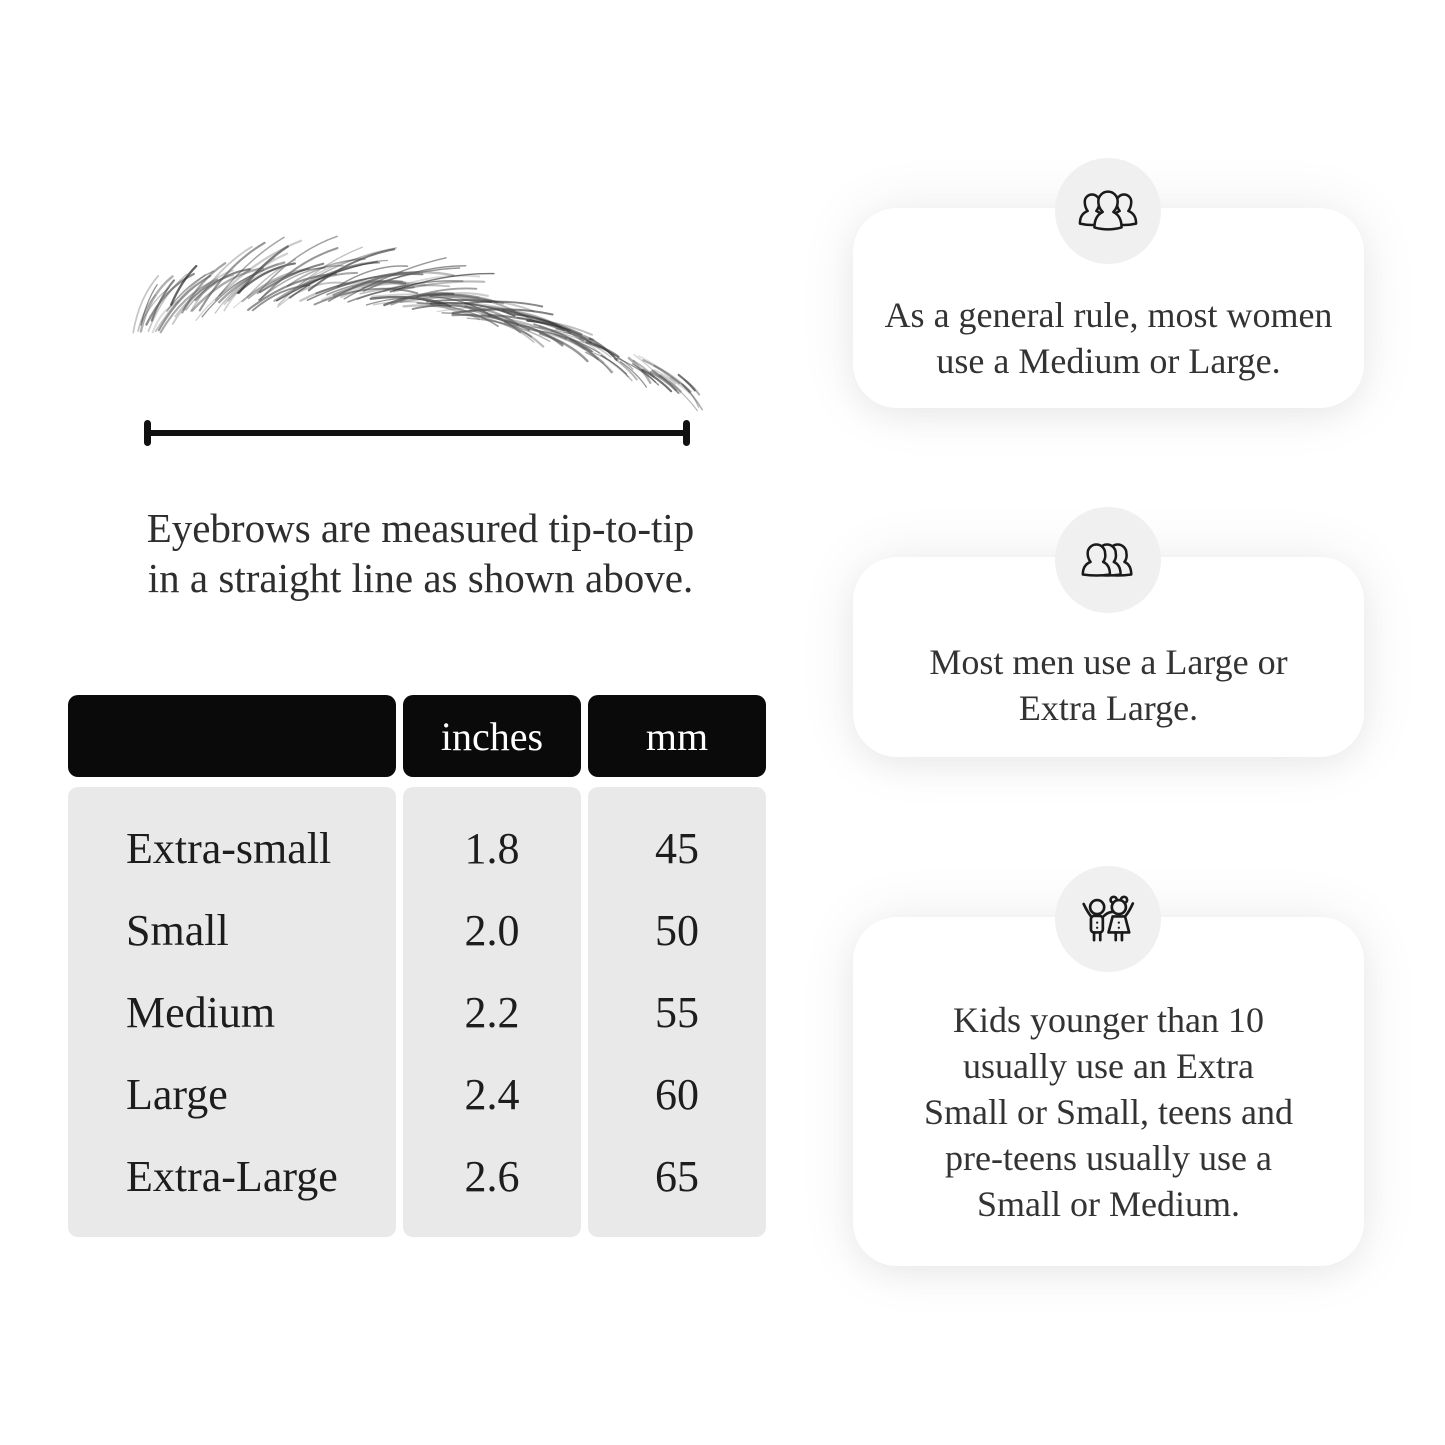 The height and width of the screenshot is (1445, 1445). I want to click on measure-tick-right, so click(686, 433).